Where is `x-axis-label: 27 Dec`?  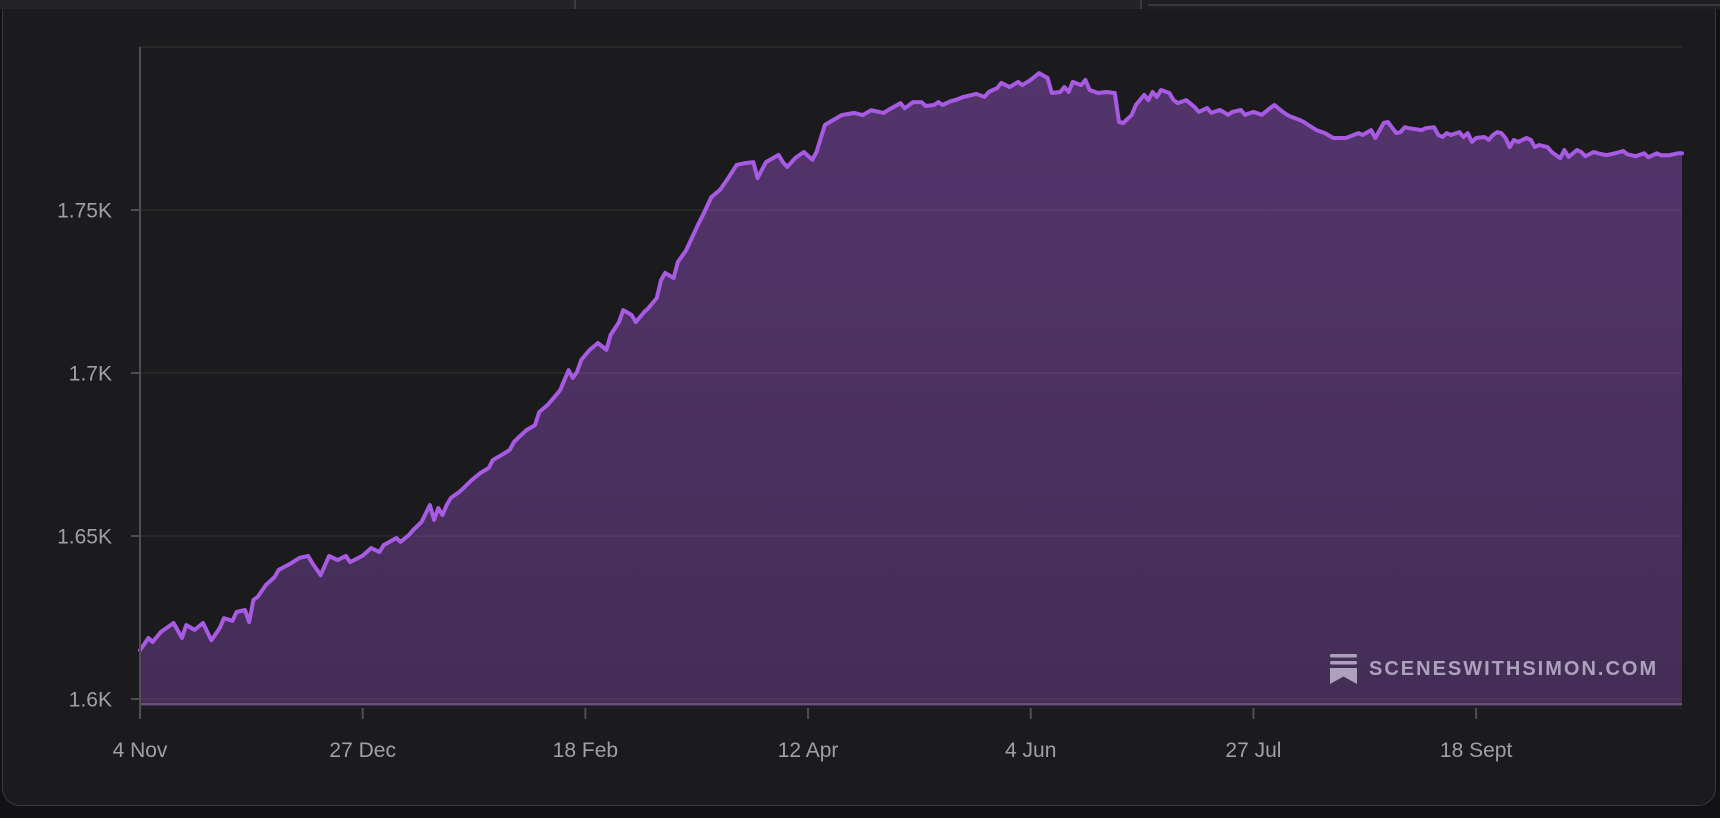 x-axis-label: 27 Dec is located at coordinates (362, 750).